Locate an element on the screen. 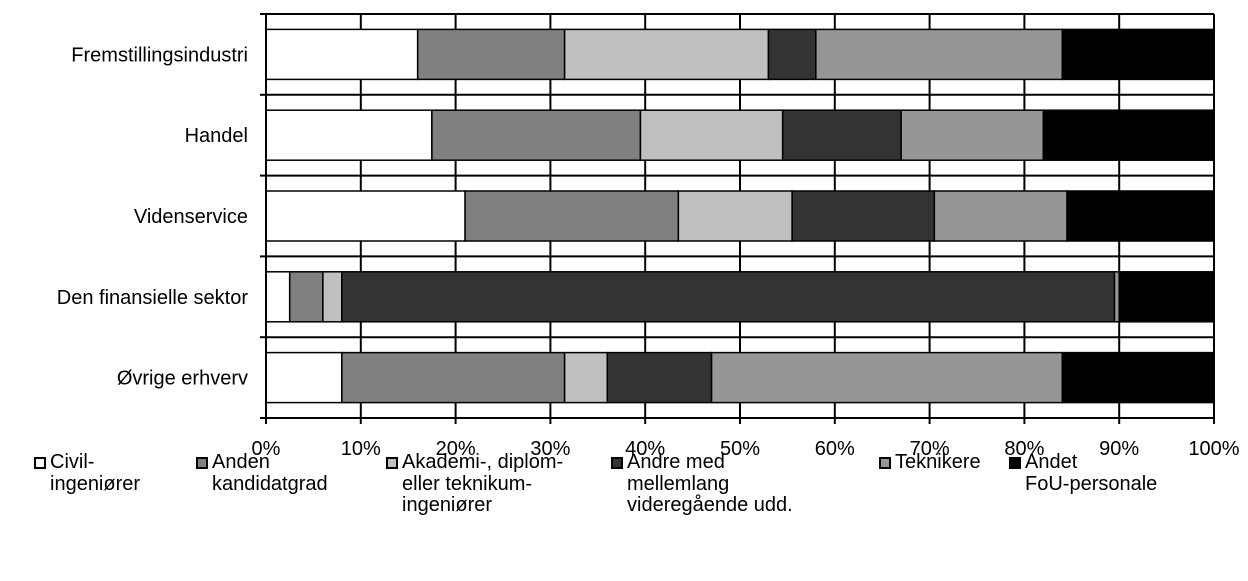 This screenshot has height=581, width=1248. category-label: Fremstillingsindustri is located at coordinates (159, 55).